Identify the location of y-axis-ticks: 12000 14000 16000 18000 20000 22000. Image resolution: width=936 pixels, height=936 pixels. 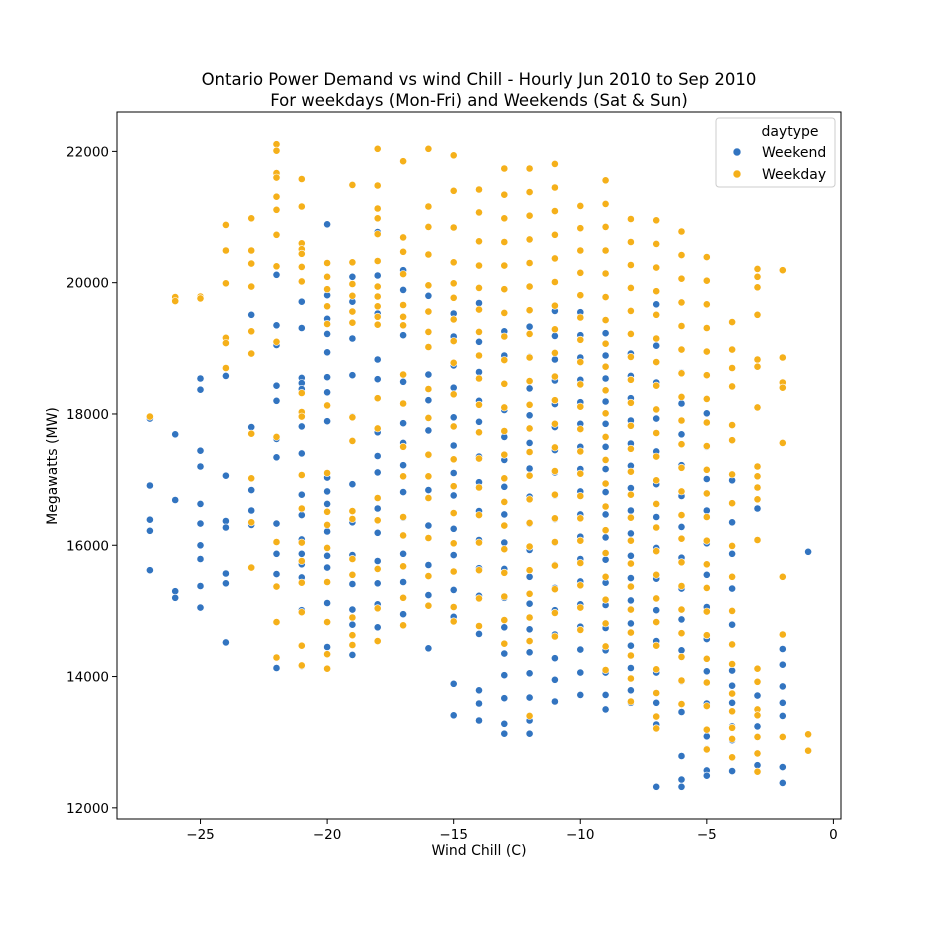
(91, 480).